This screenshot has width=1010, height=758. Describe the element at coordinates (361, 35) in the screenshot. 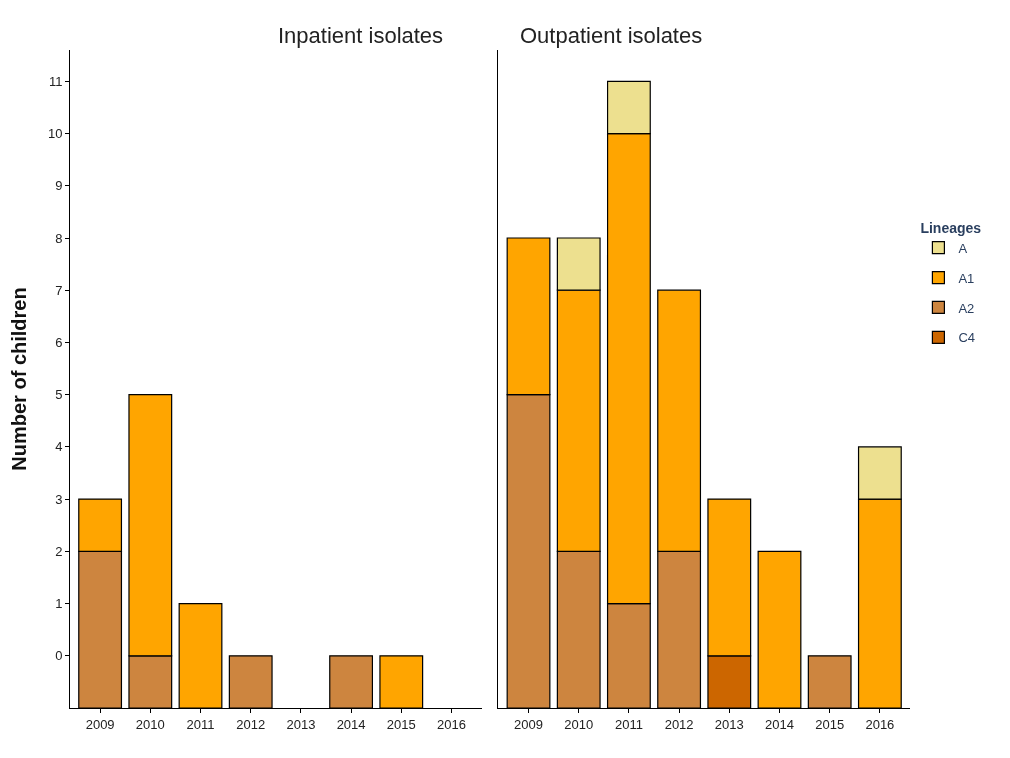

I see `chart-title: Inpatient isolates` at that location.